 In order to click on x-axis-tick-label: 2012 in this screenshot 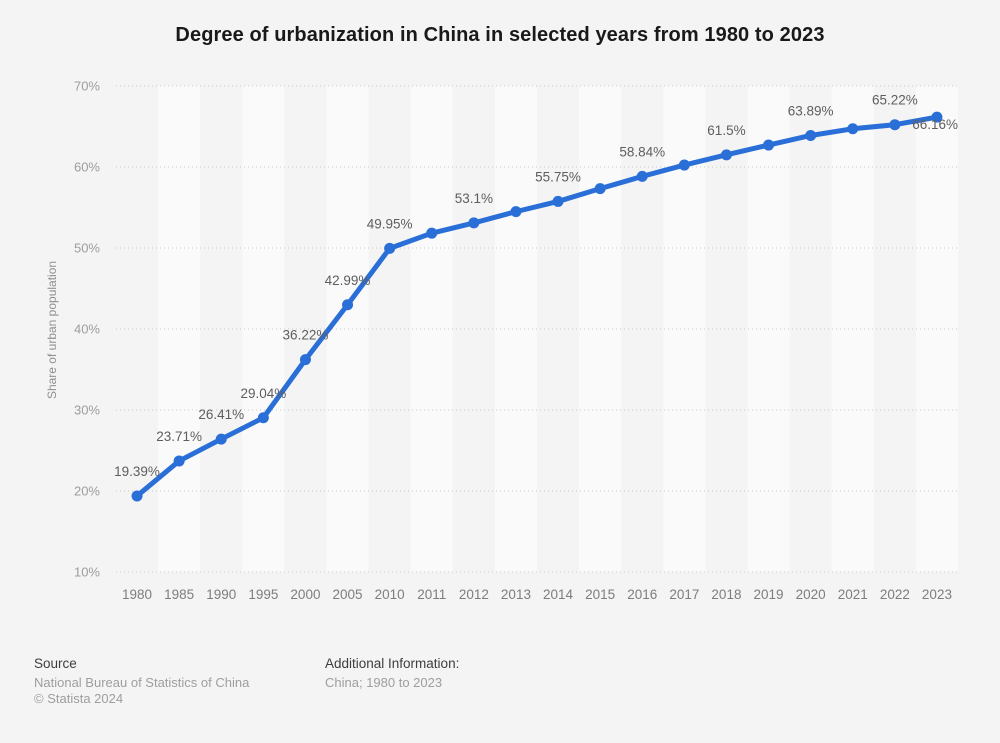, I will do `click(474, 594)`.